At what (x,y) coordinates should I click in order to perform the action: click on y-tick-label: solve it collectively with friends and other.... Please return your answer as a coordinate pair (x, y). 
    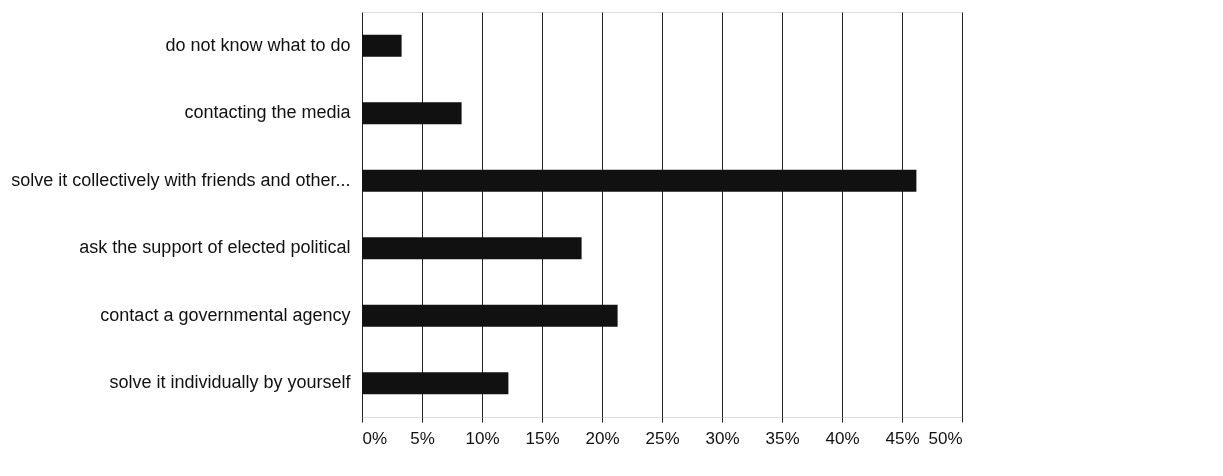
    Looking at the image, I should click on (181, 179).